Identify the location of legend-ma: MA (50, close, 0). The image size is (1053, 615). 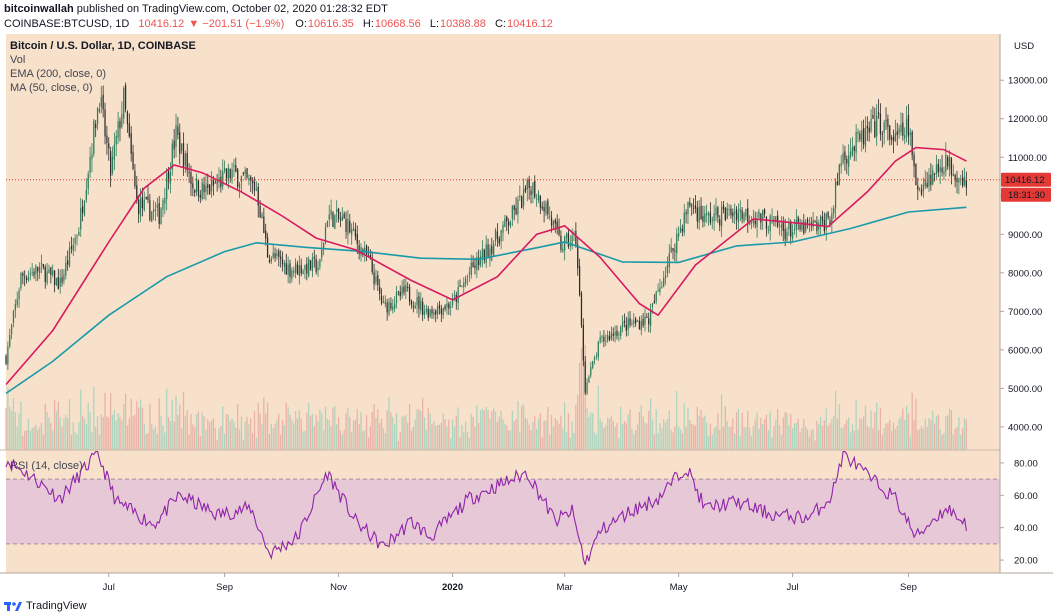
(51, 88).